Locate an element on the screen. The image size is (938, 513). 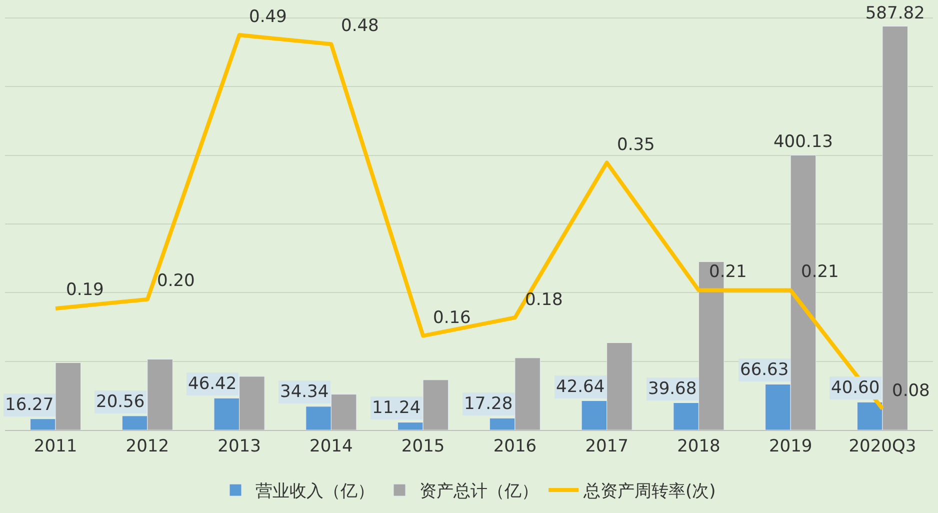
x-tick-label: 2014 is located at coordinates (331, 446).